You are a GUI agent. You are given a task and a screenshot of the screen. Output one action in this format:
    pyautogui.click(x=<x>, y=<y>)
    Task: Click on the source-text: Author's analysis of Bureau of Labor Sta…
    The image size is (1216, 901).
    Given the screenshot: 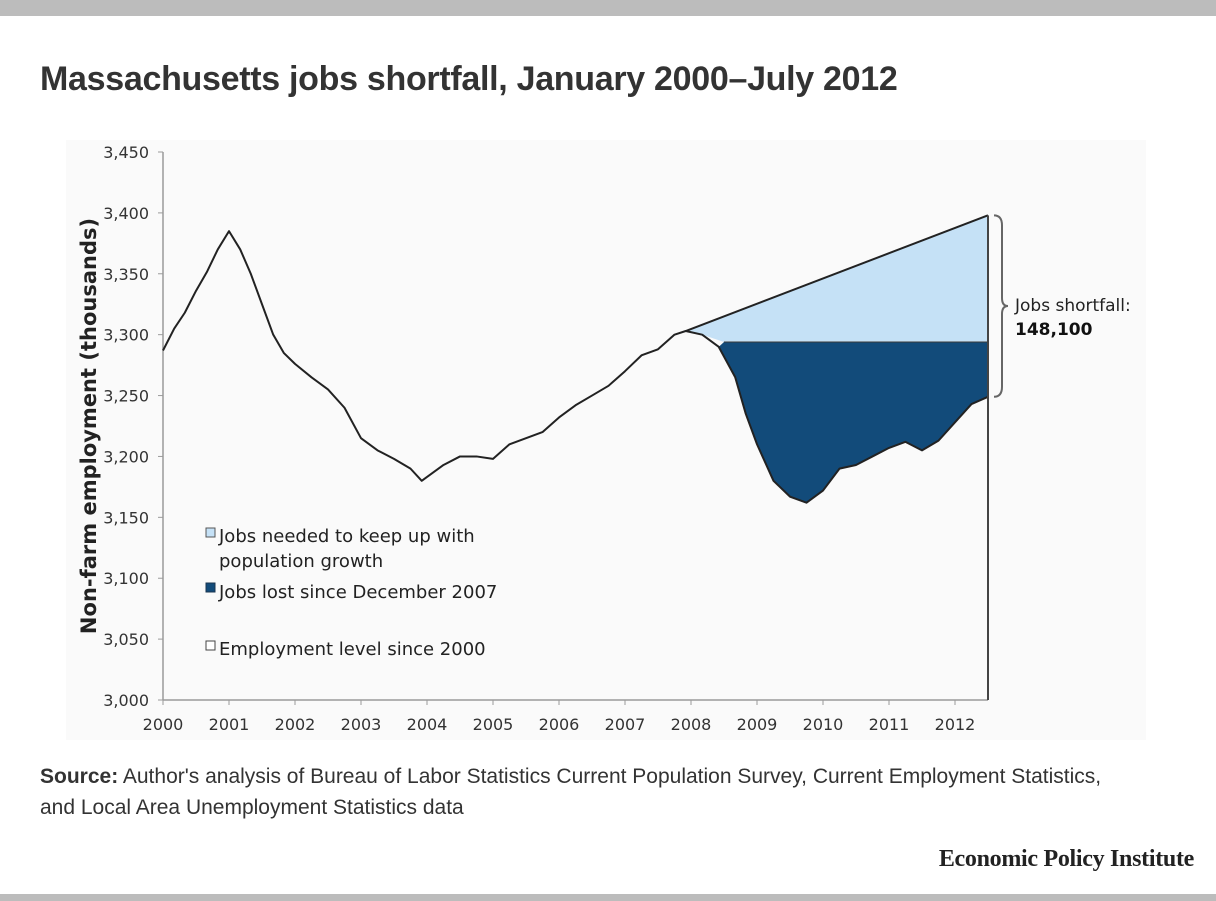 What is the action you would take?
    pyautogui.click(x=571, y=792)
    